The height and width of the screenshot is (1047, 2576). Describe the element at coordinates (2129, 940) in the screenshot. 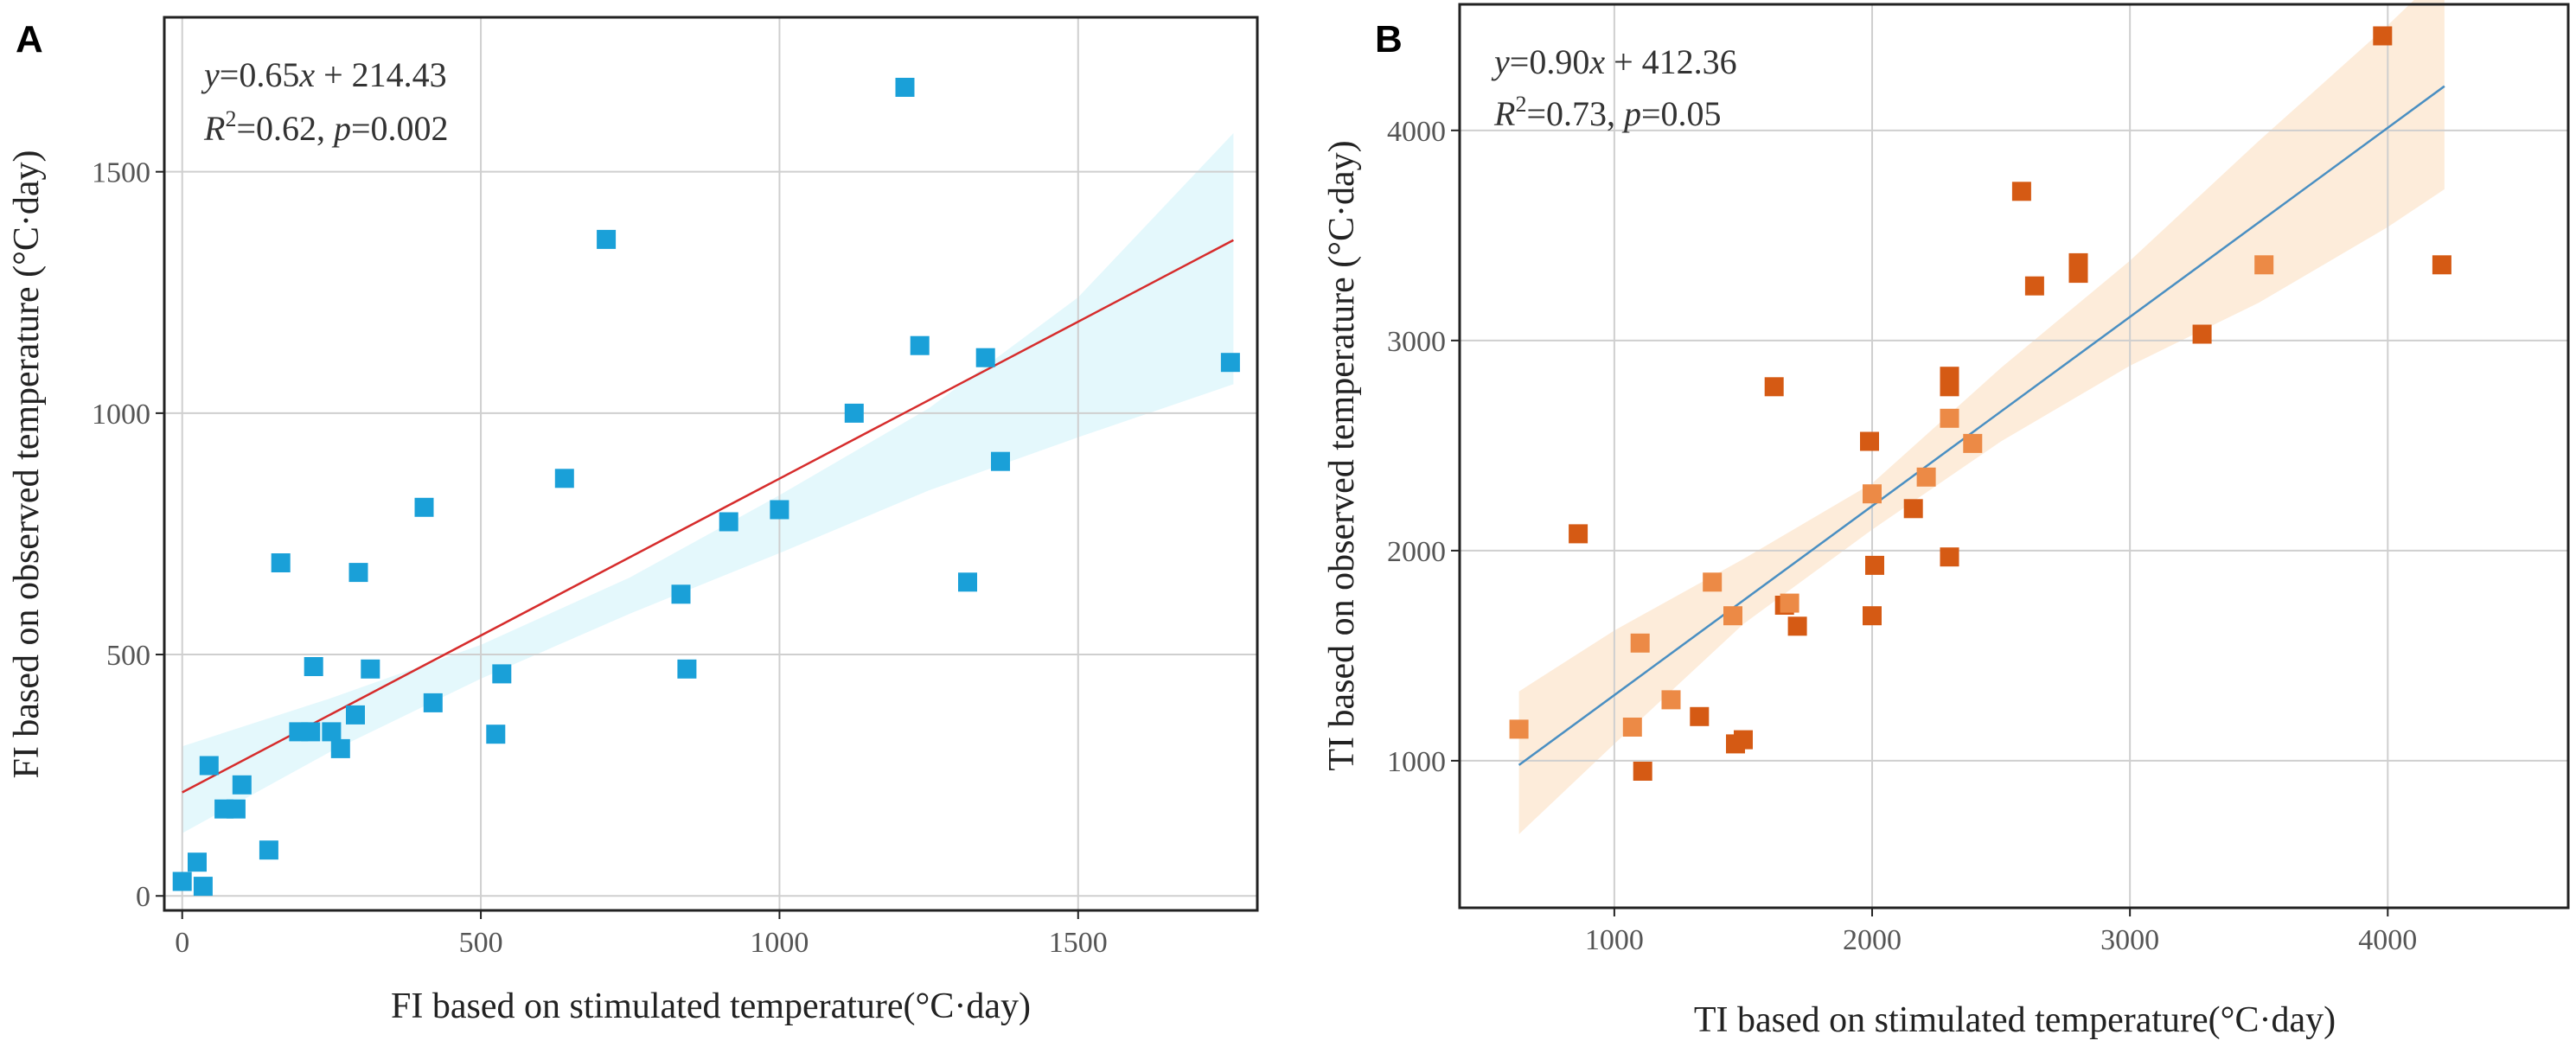

I see `x-tick-label: 3000` at that location.